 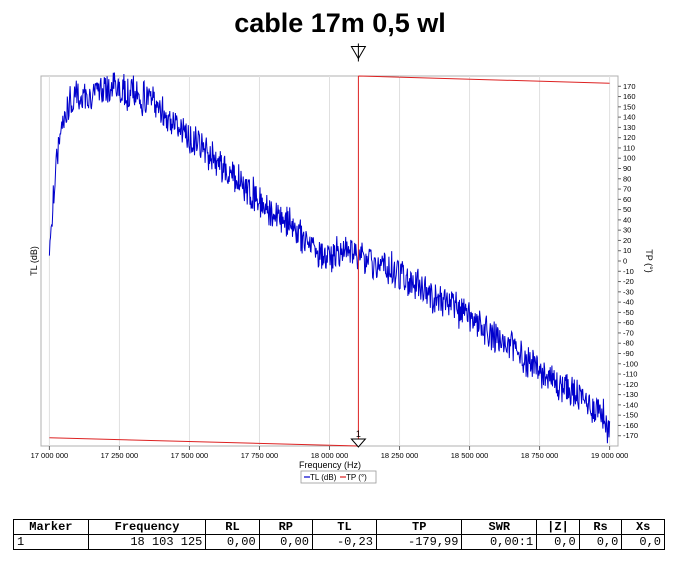 I want to click on x-tick-label: 18 000 000, so click(x=330, y=455).